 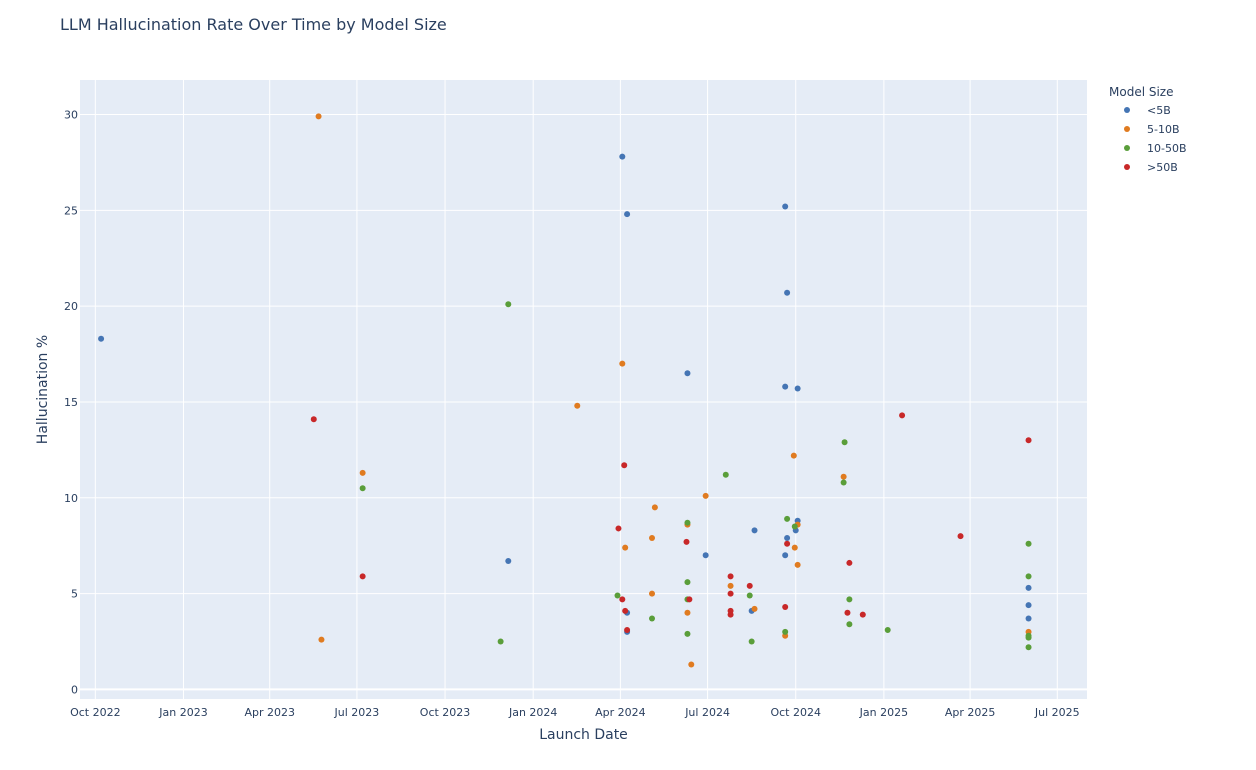 What do you see at coordinates (883, 712) in the screenshot?
I see `x-tick-label: Jan 2025` at bounding box center [883, 712].